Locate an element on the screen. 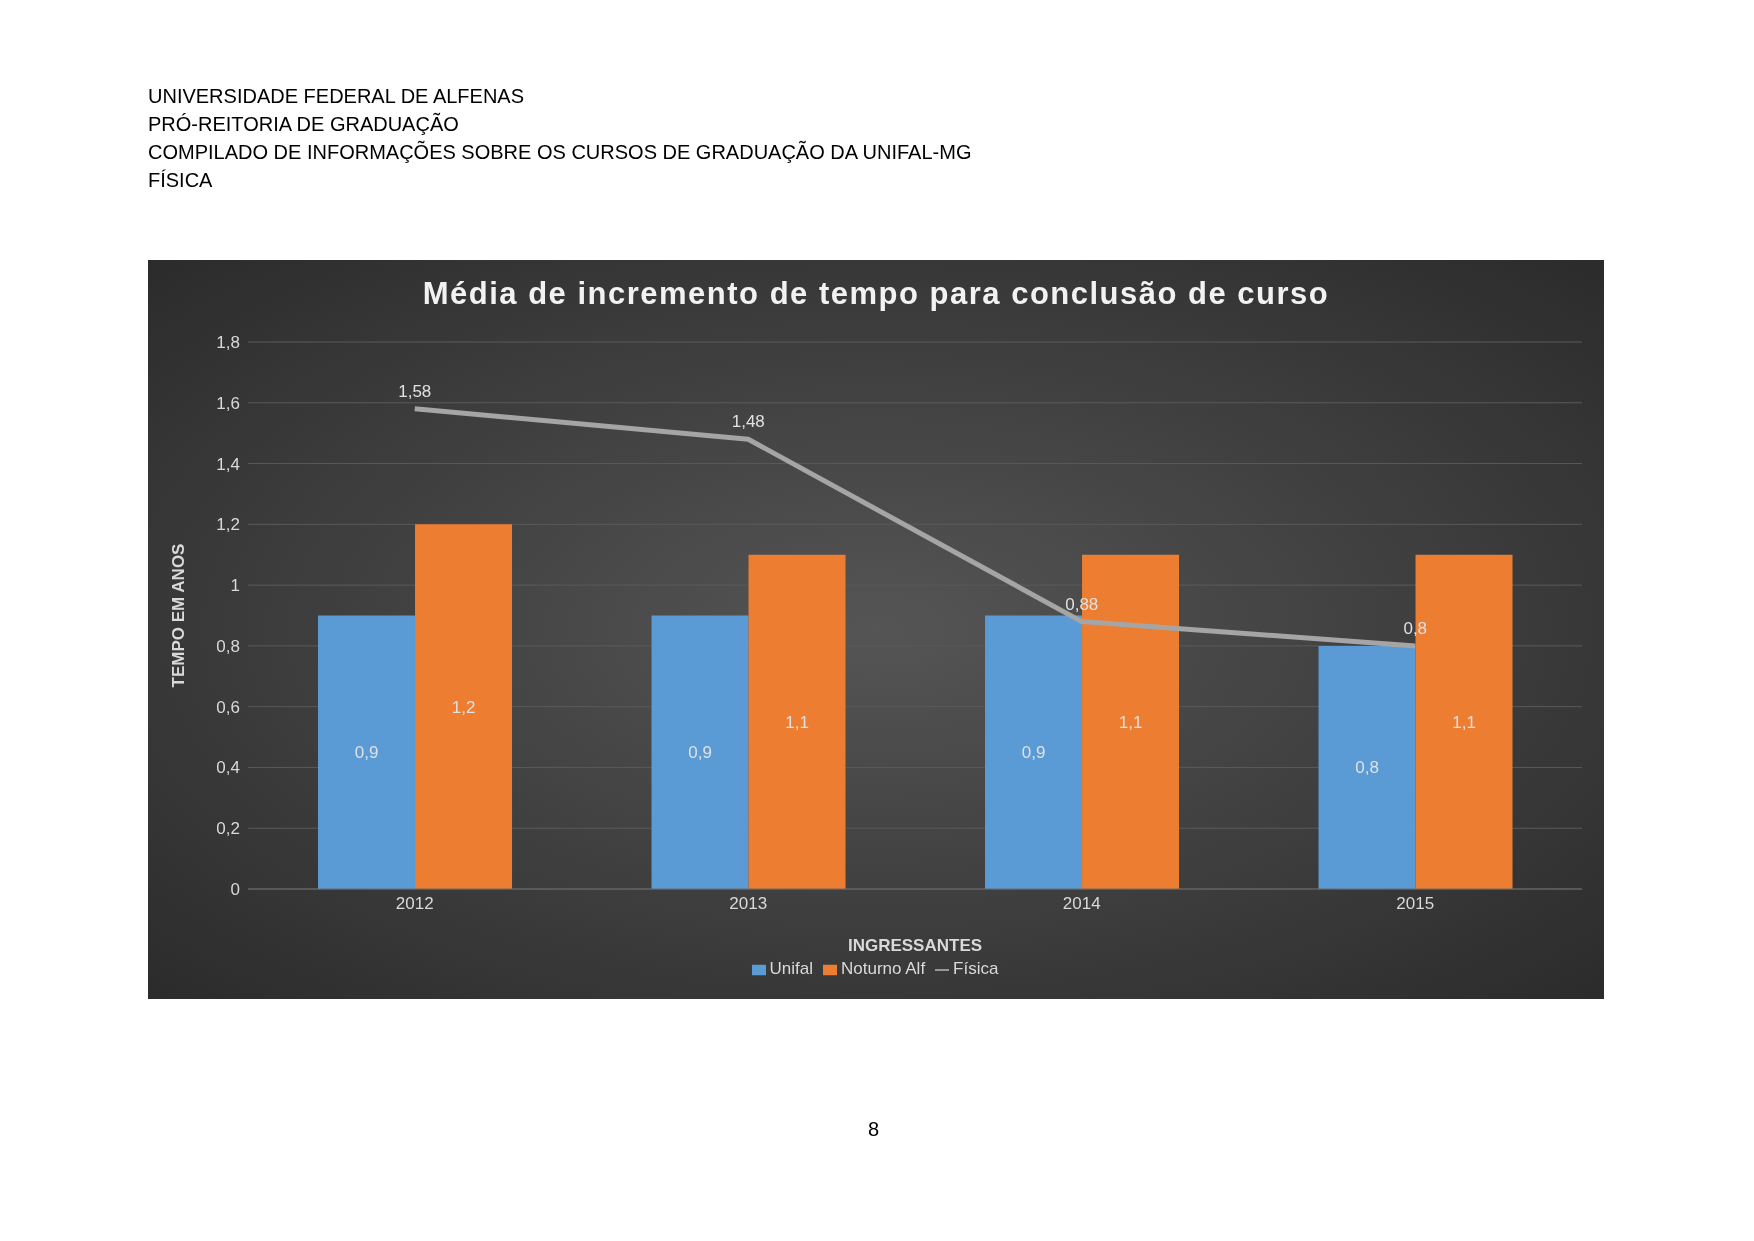  legend-label: Unifal is located at coordinates (791, 968).